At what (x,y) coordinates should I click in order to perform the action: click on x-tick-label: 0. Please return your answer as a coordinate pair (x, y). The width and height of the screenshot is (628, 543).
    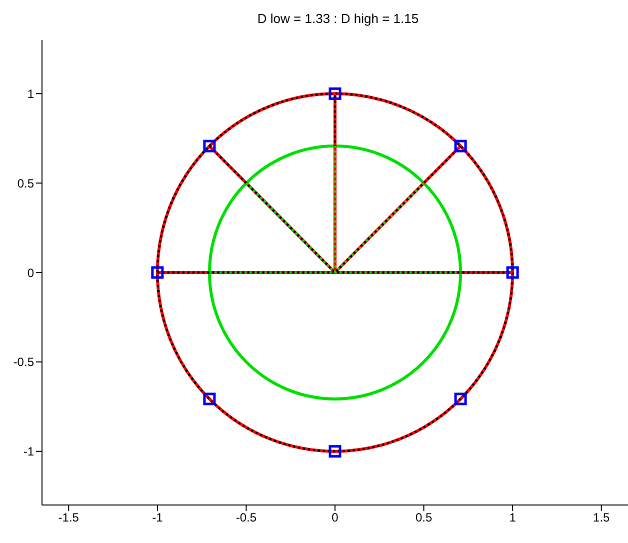
    Looking at the image, I should click on (335, 517).